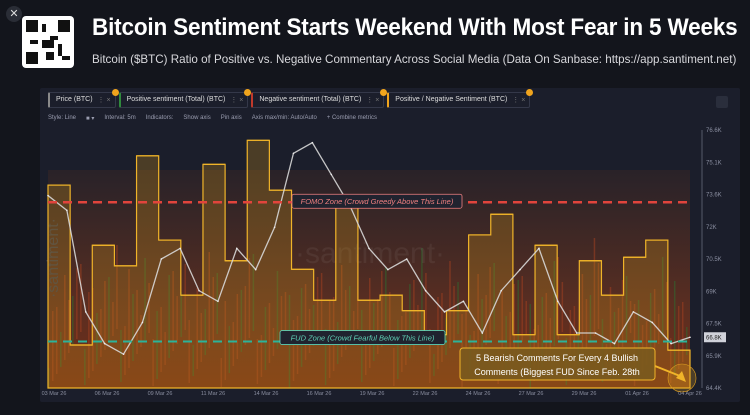  I want to click on settings-toggle, so click(722, 102).